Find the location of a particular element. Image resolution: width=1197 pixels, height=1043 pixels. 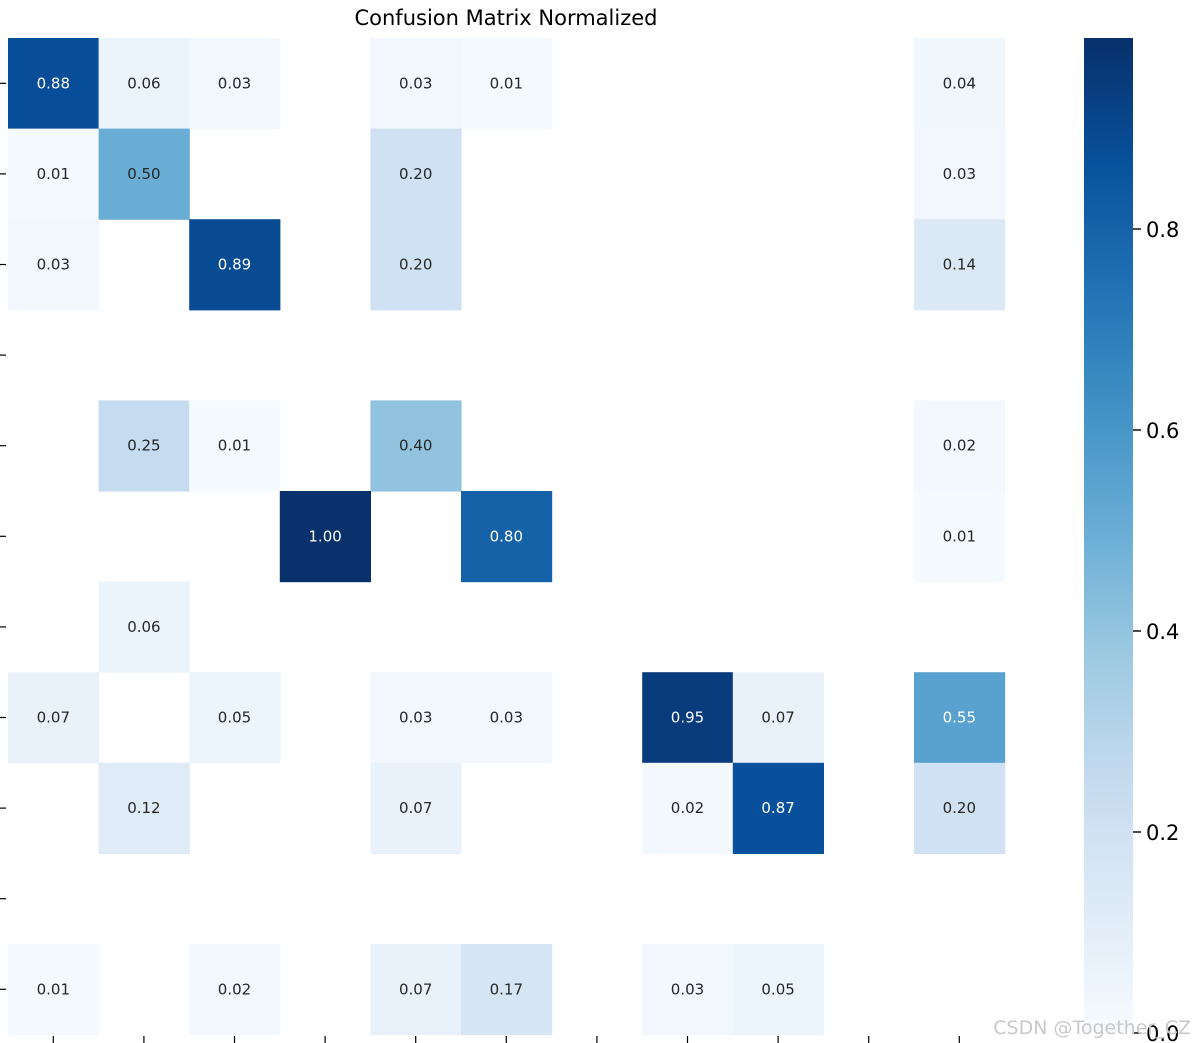

cell-value-label: 0.87 is located at coordinates (777, 808).